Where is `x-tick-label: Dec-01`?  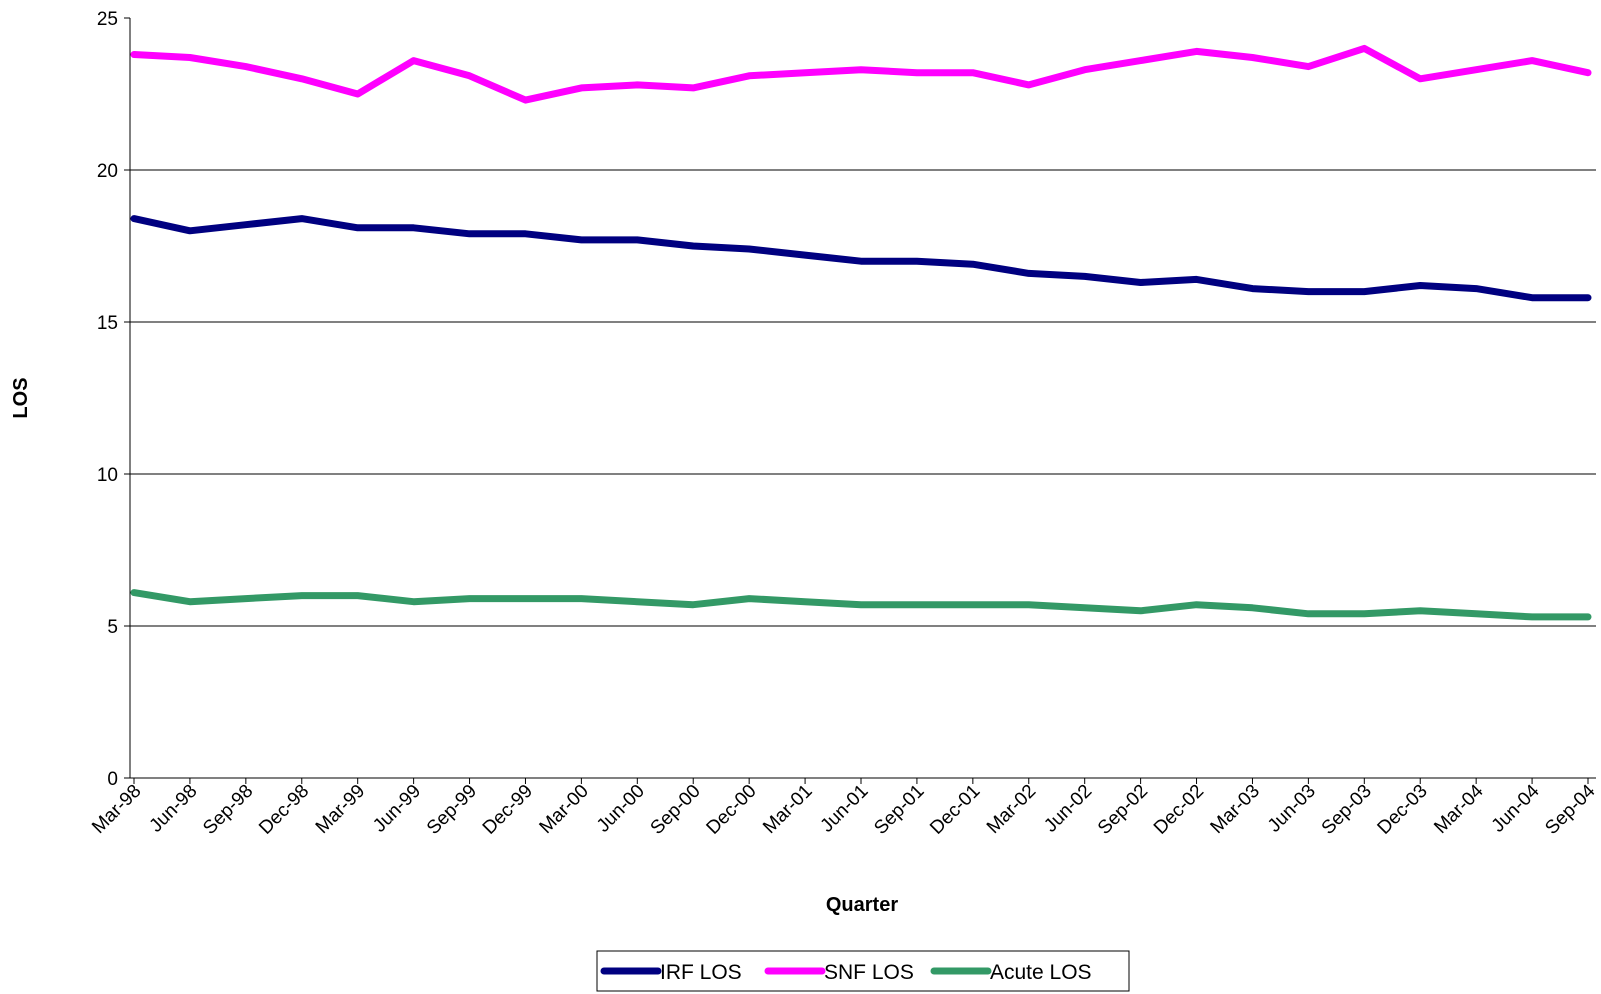 x-tick-label: Dec-01 is located at coordinates (955, 810).